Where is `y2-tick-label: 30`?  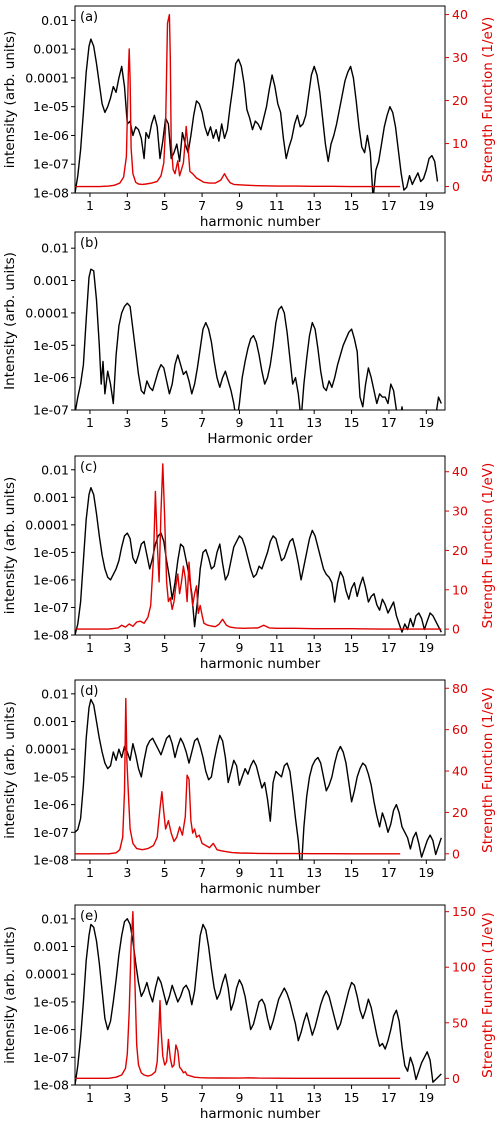 y2-tick-label: 30 is located at coordinates (460, 57).